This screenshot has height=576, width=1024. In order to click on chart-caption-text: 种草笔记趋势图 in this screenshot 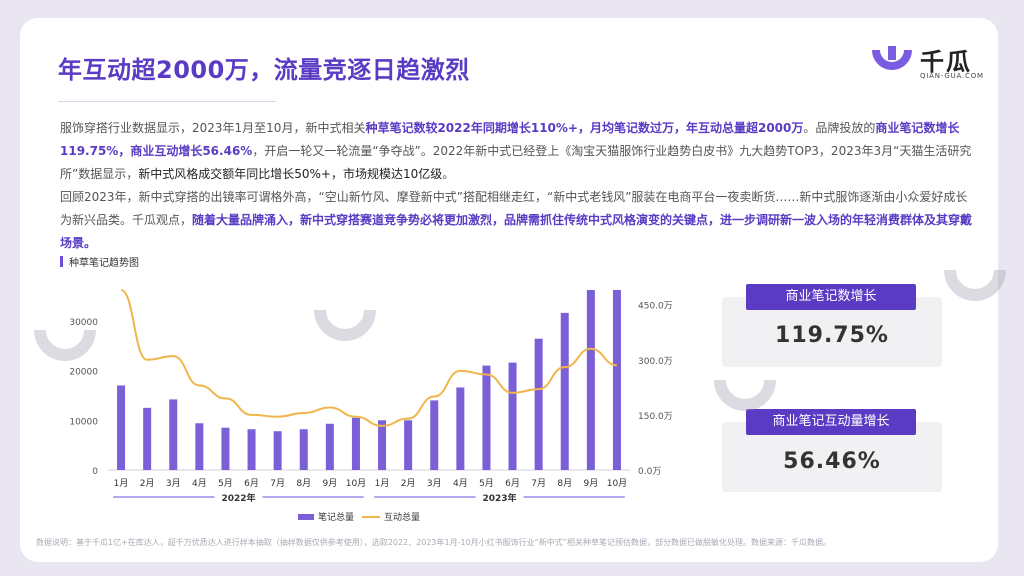, I will do `click(104, 263)`.